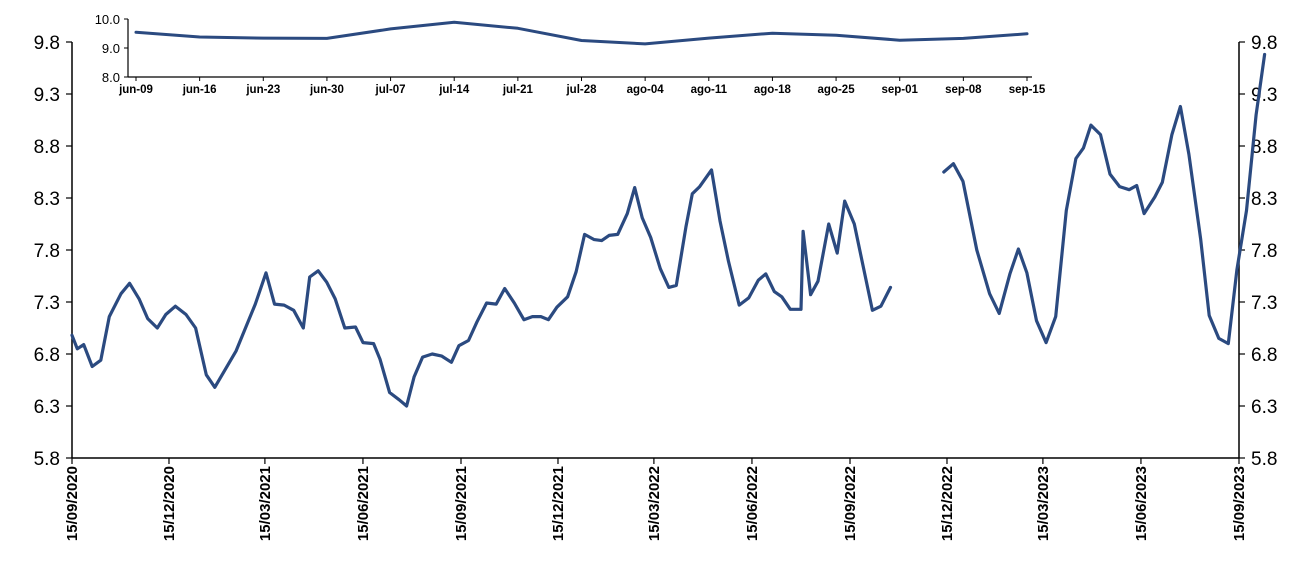  I want to click on inset-x-tick-label: jun-16, so click(199, 90).